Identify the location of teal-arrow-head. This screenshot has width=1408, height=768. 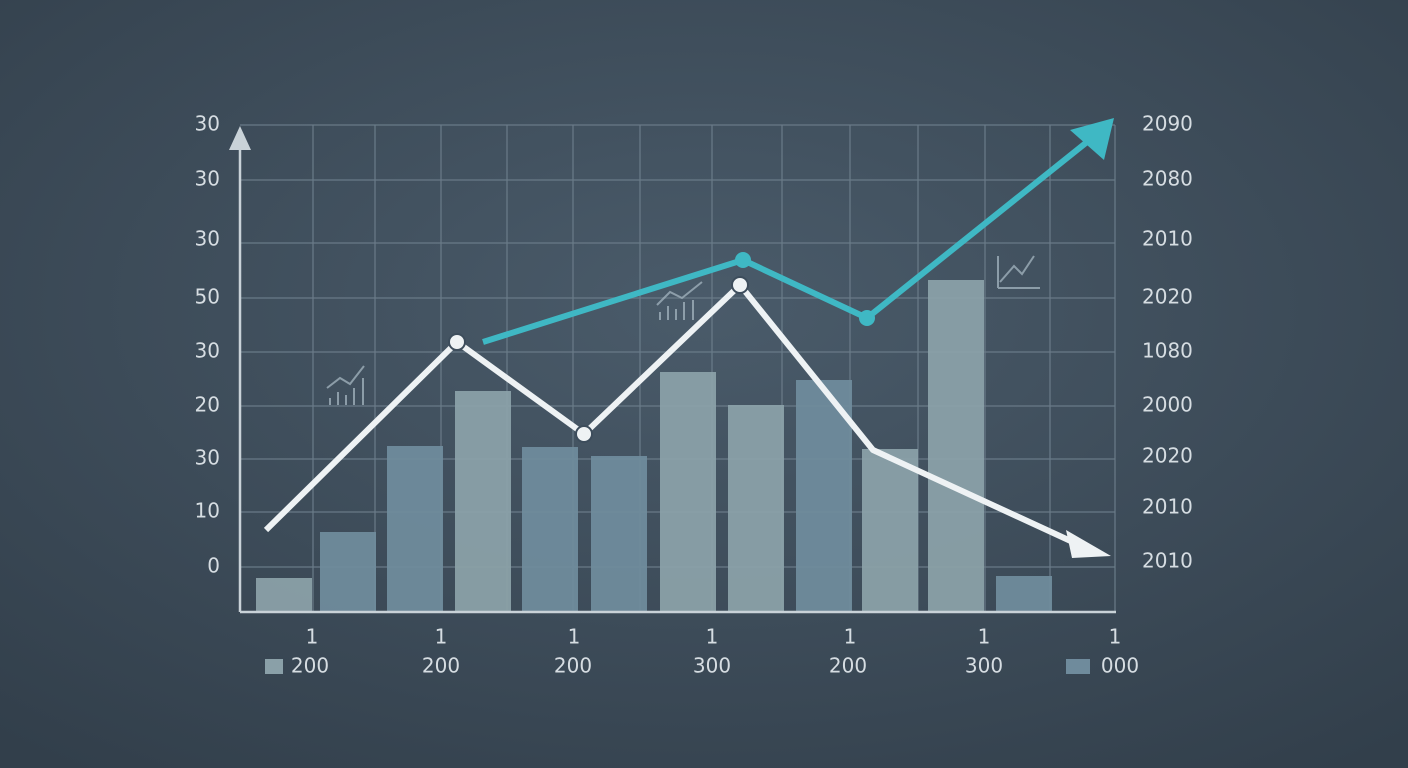
(1092, 139).